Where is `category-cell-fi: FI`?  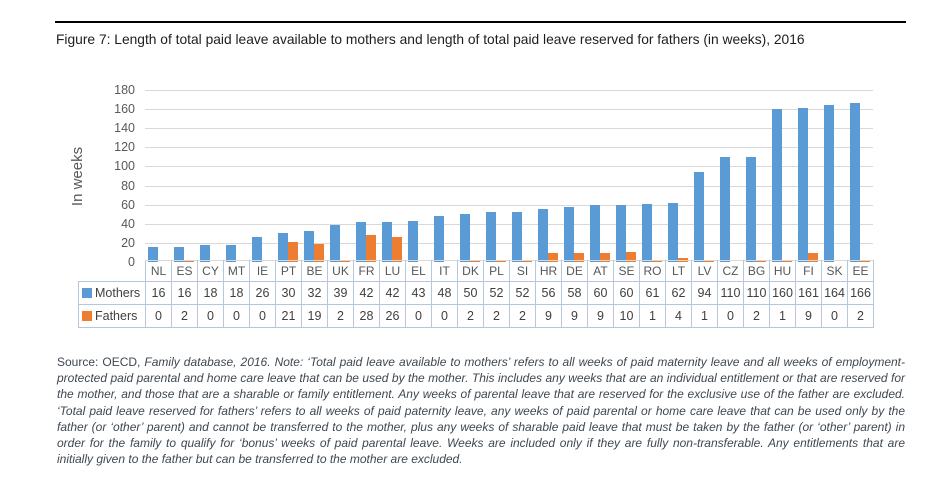
category-cell-fi: FI is located at coordinates (808, 271).